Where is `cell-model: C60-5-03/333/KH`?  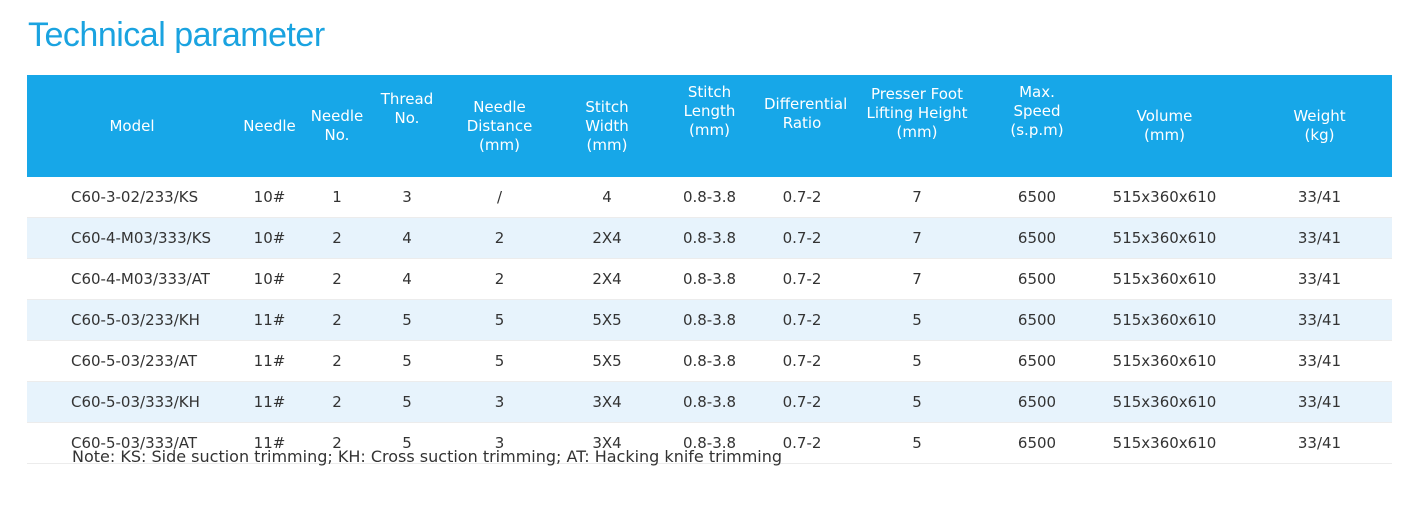
cell-model: C60-5-03/333/KH is located at coordinates (132, 402).